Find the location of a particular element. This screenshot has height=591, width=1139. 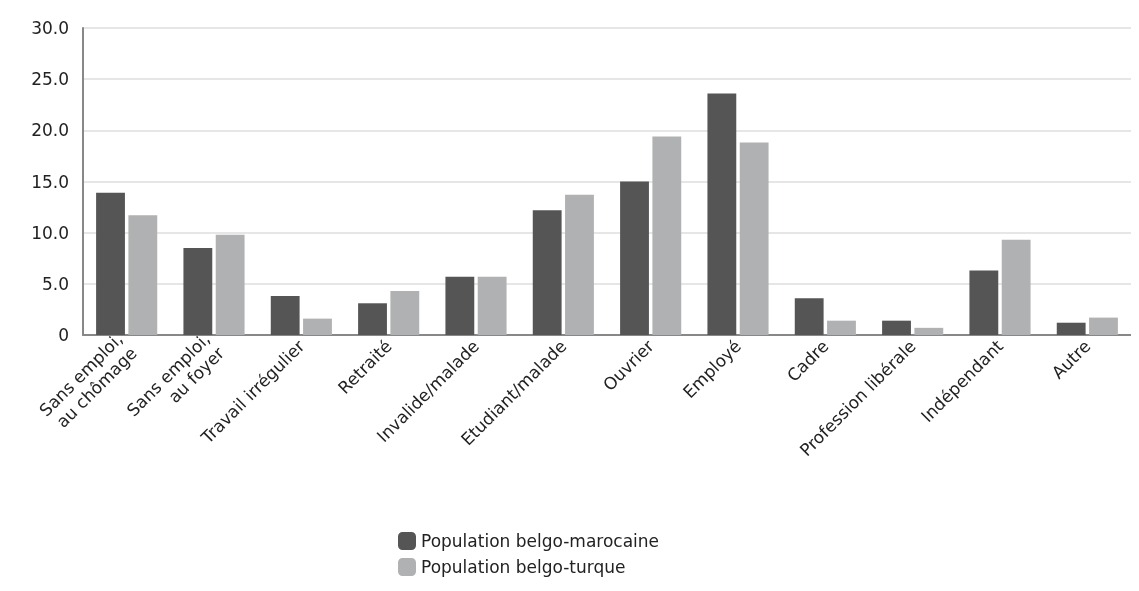

y-tick-label: 30.0 is located at coordinates (50, 28).